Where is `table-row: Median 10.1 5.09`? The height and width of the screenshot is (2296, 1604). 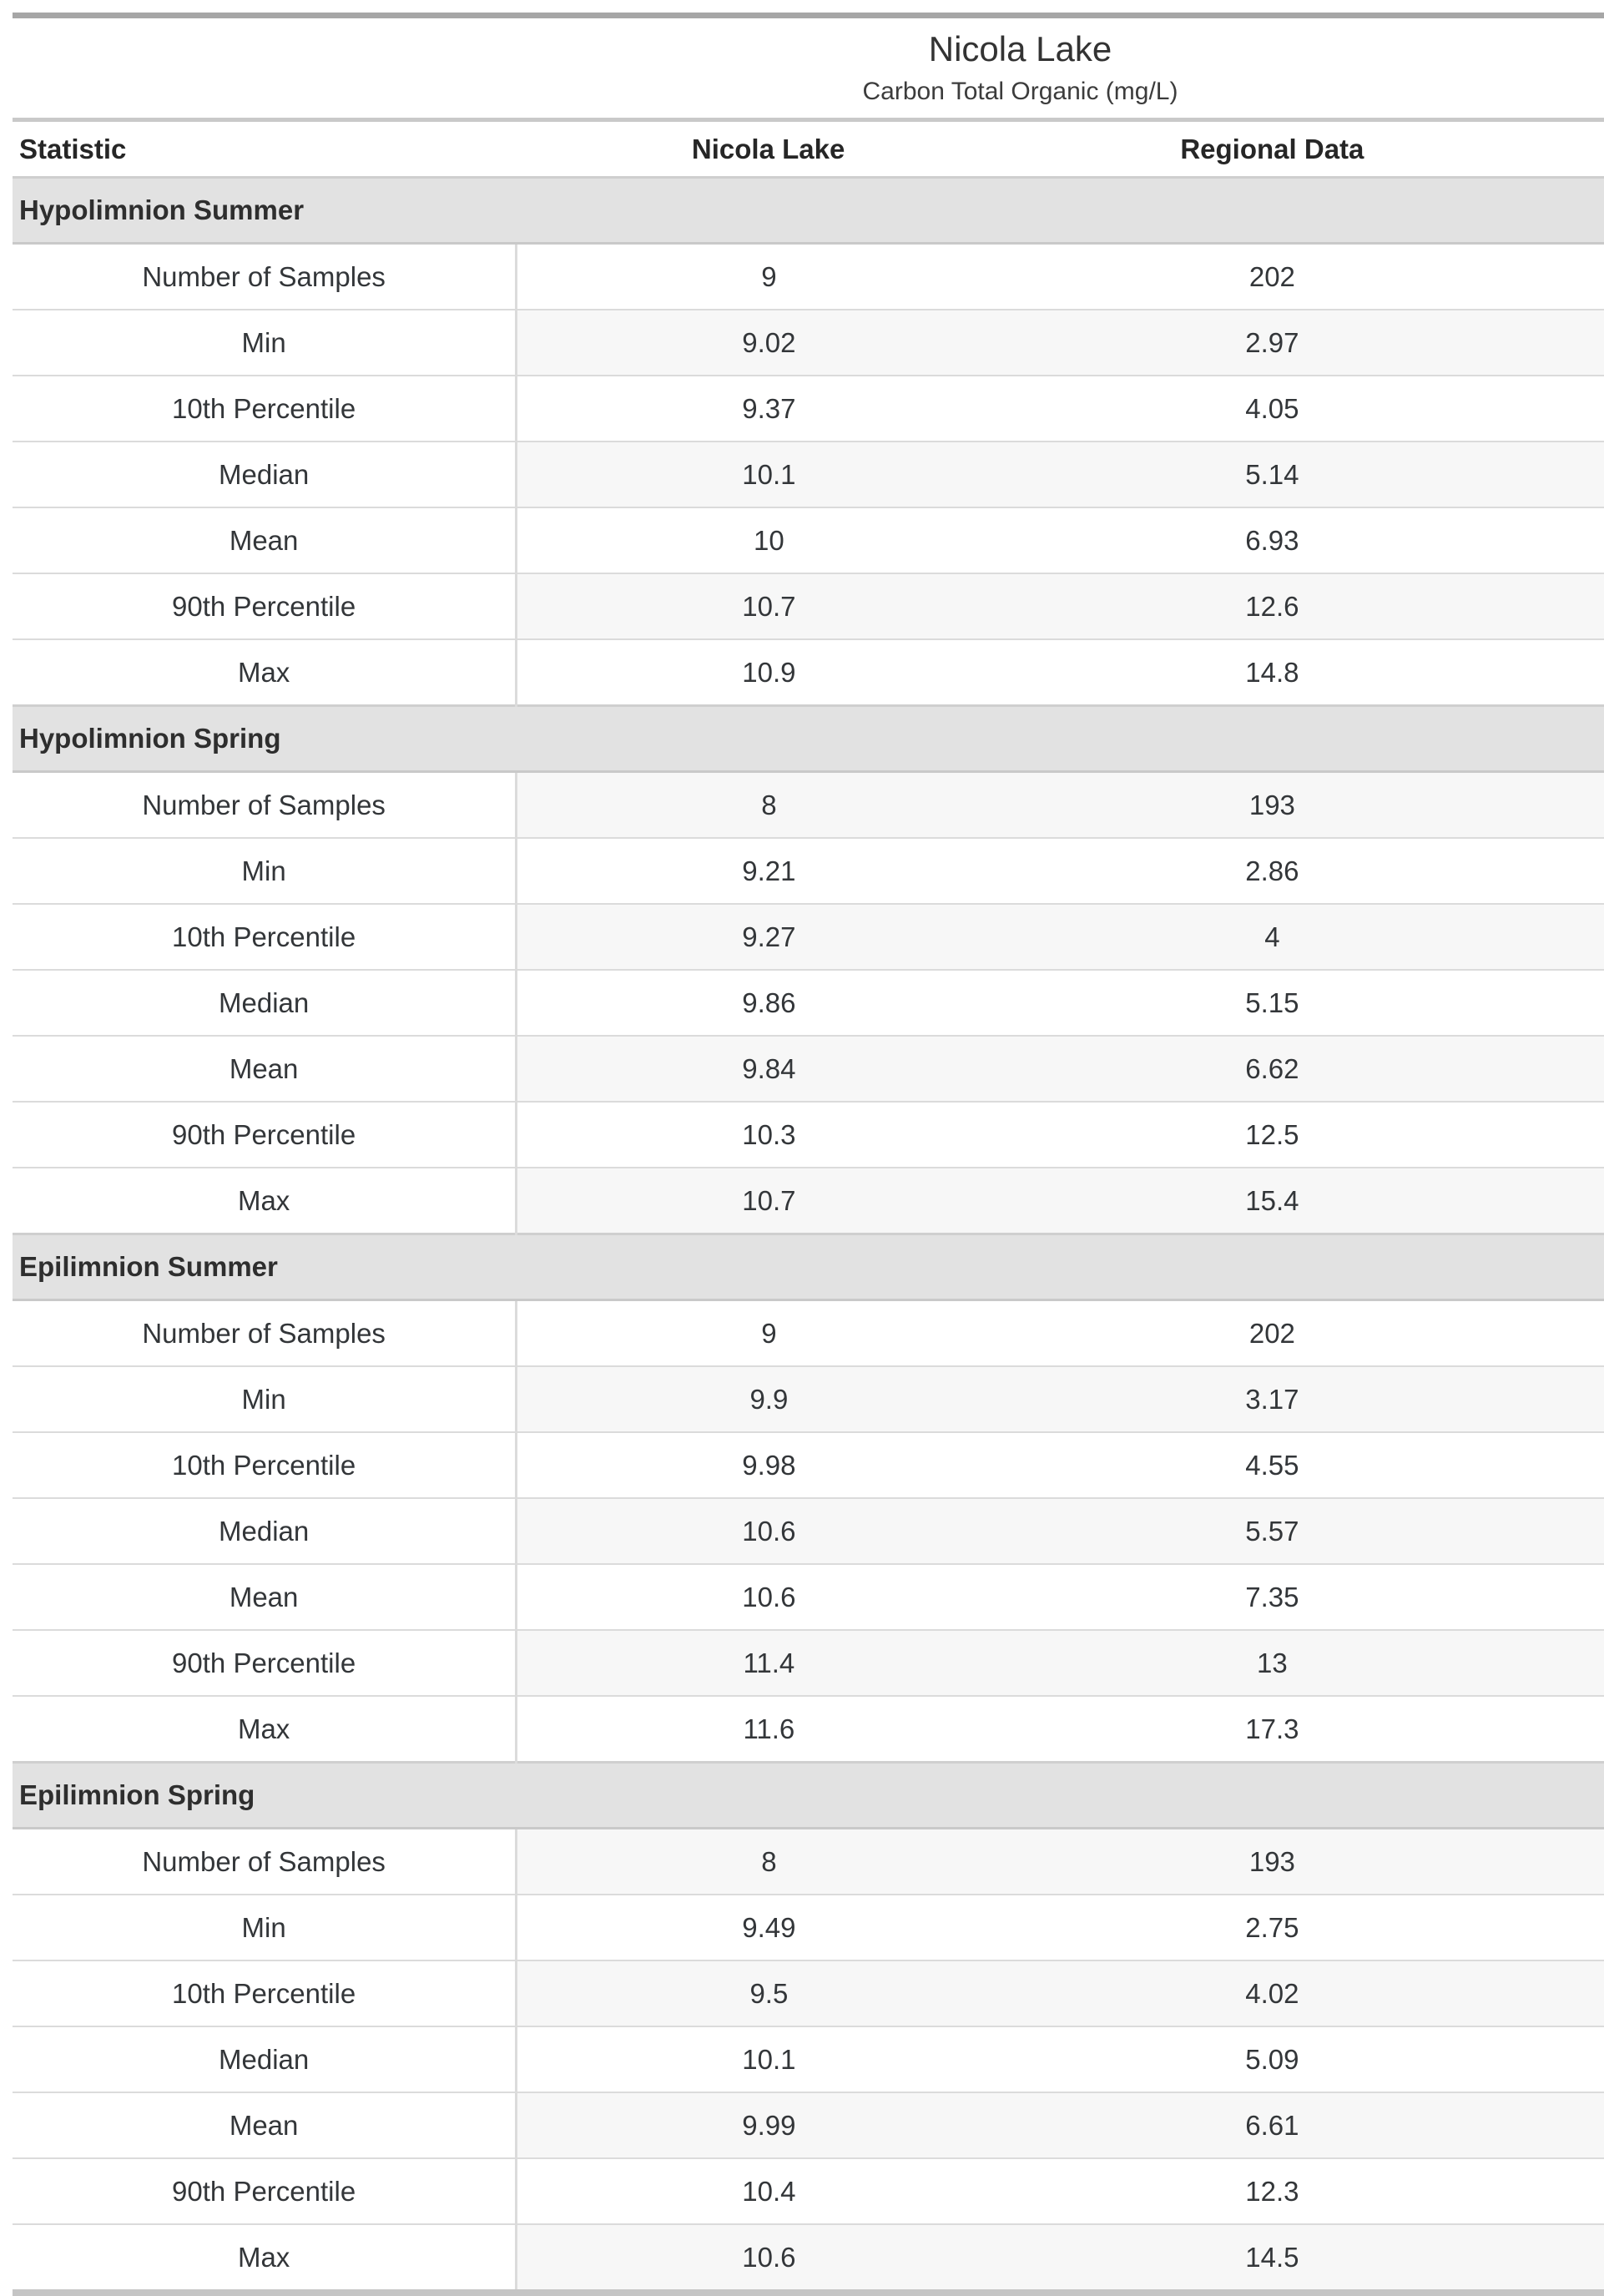
table-row: Median 10.1 5.09 is located at coordinates (808, 2059).